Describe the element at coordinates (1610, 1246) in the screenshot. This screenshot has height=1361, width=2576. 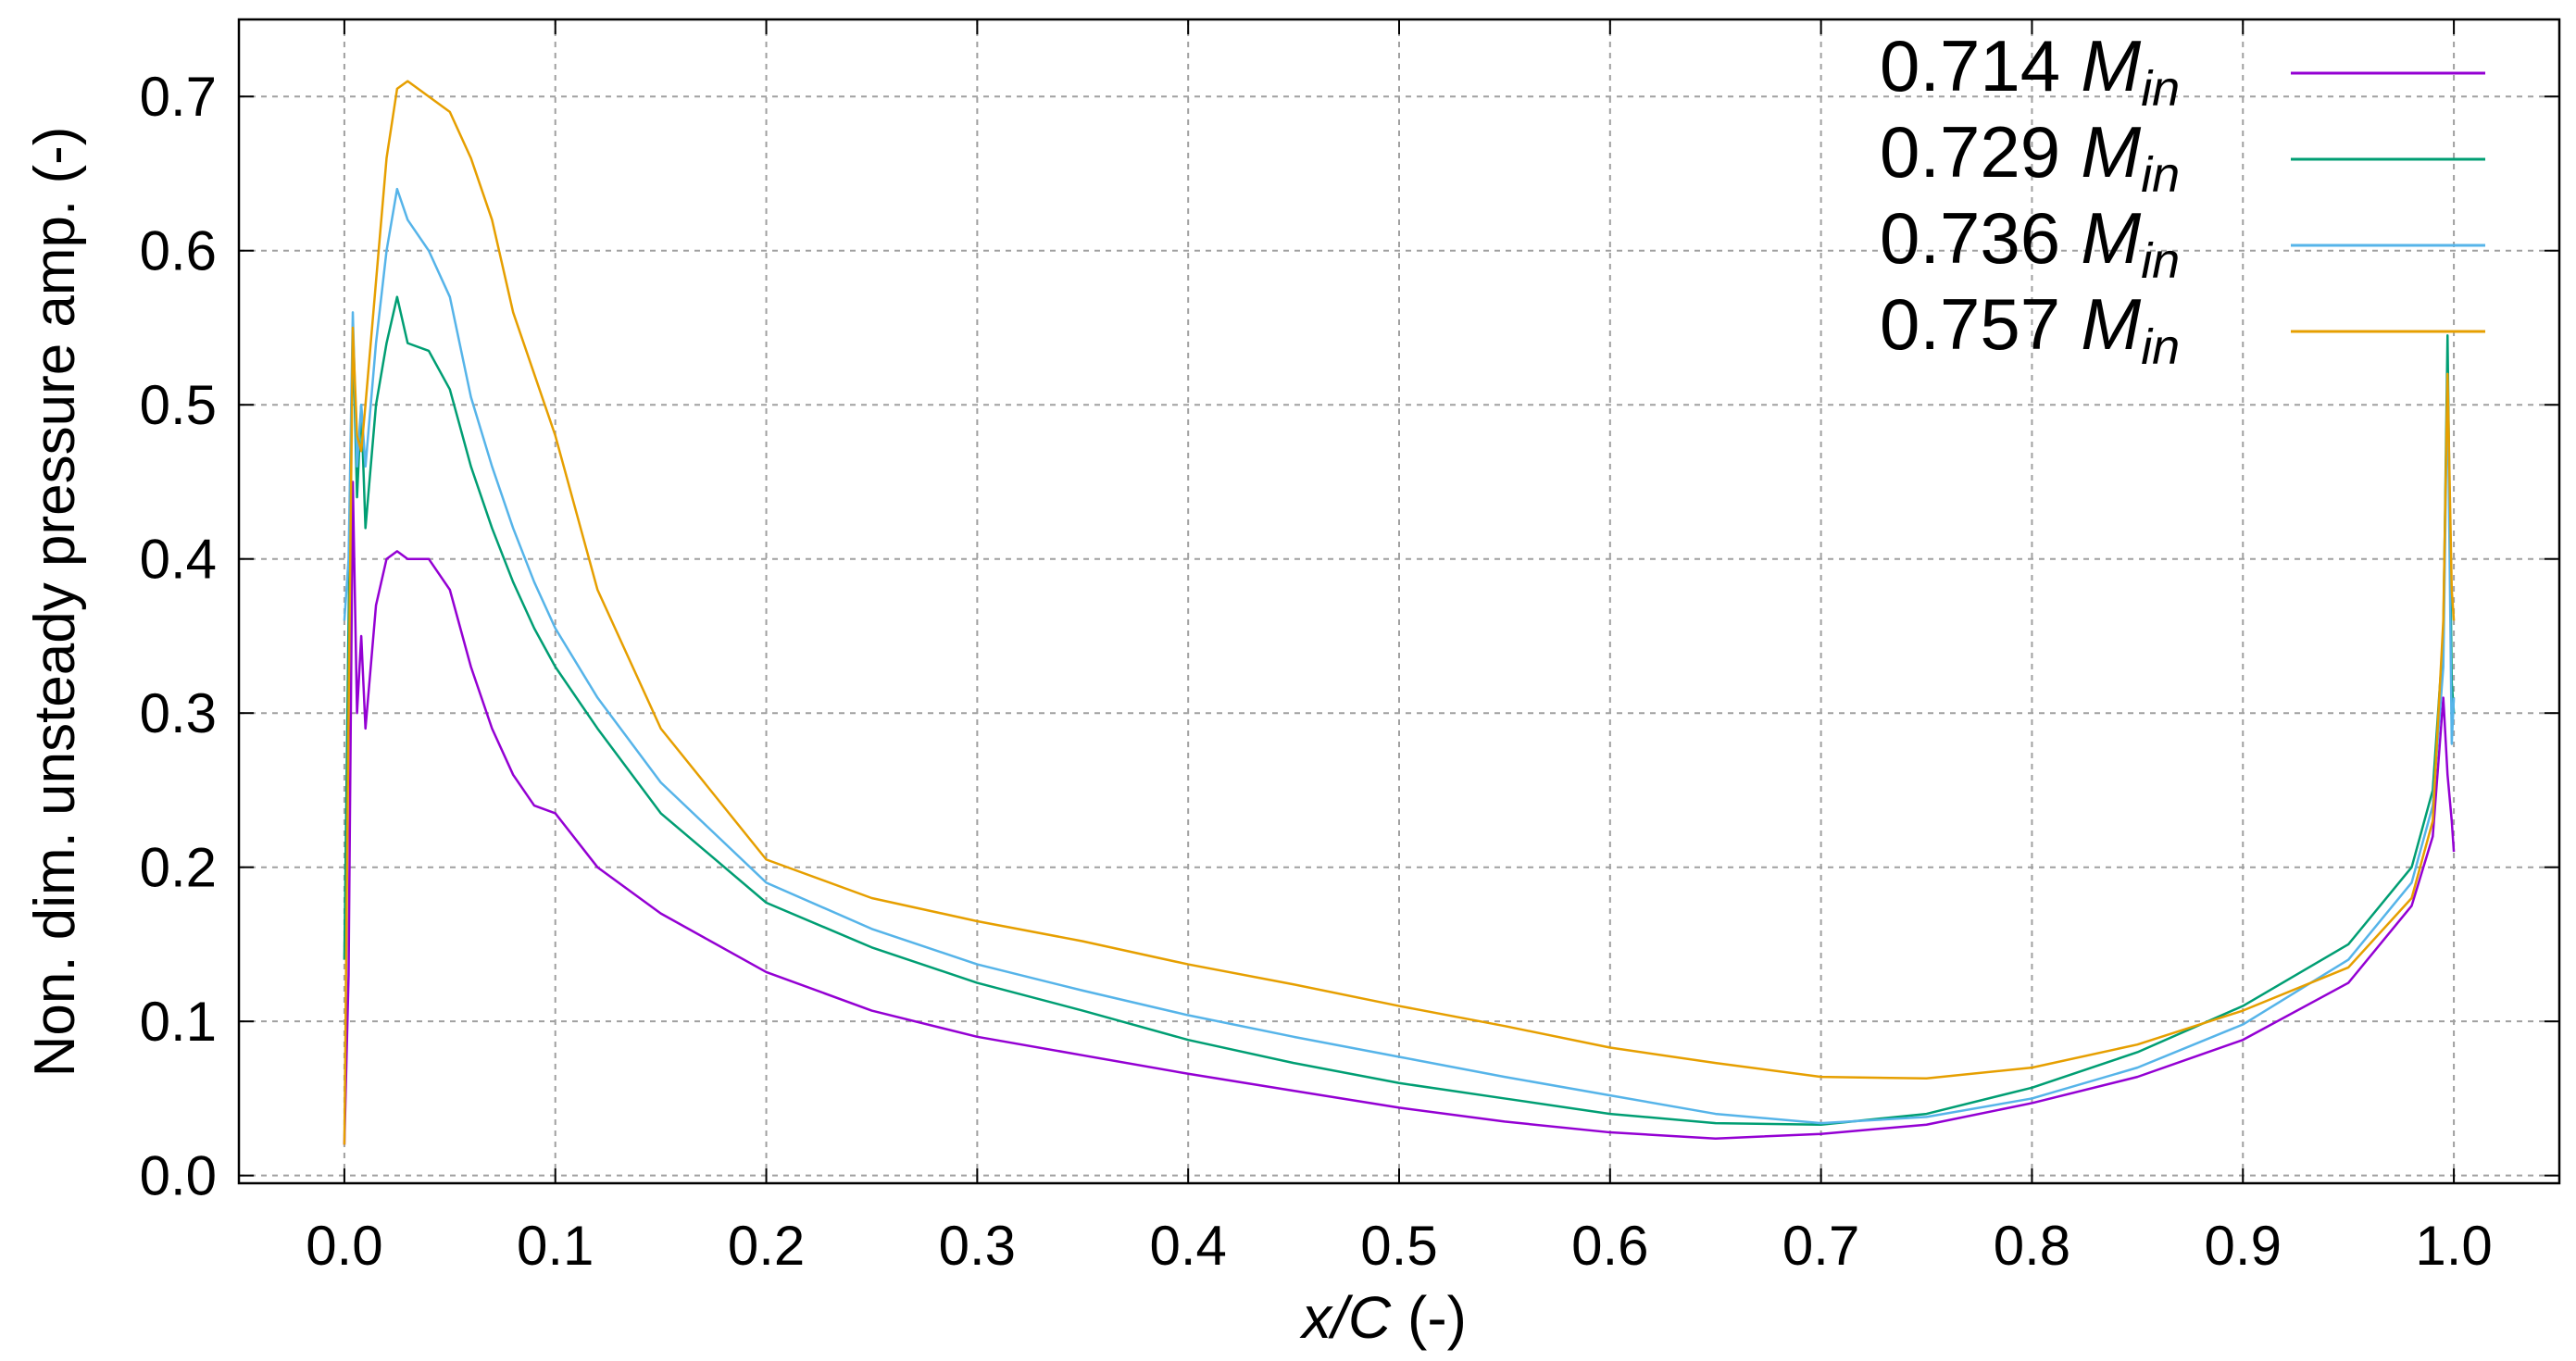
I see `x-tick-label: 0.6` at that location.